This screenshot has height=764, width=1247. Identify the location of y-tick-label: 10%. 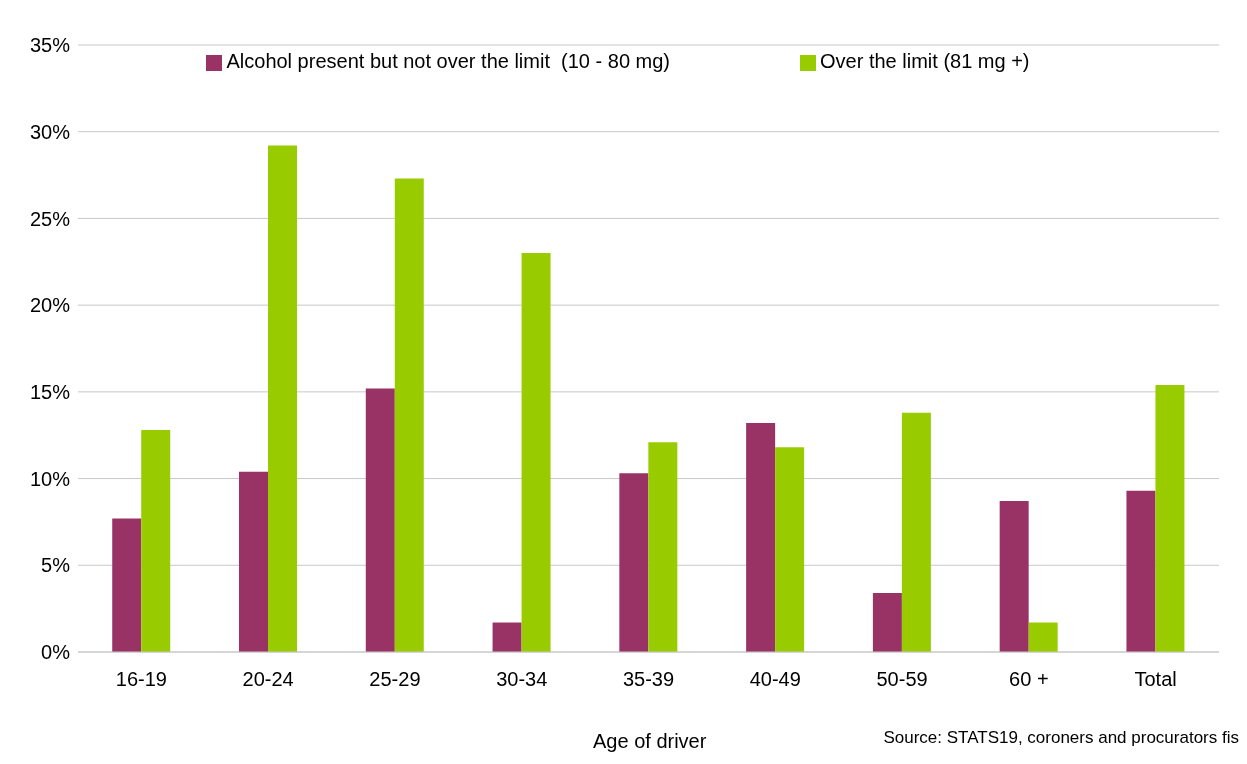
(50, 478).